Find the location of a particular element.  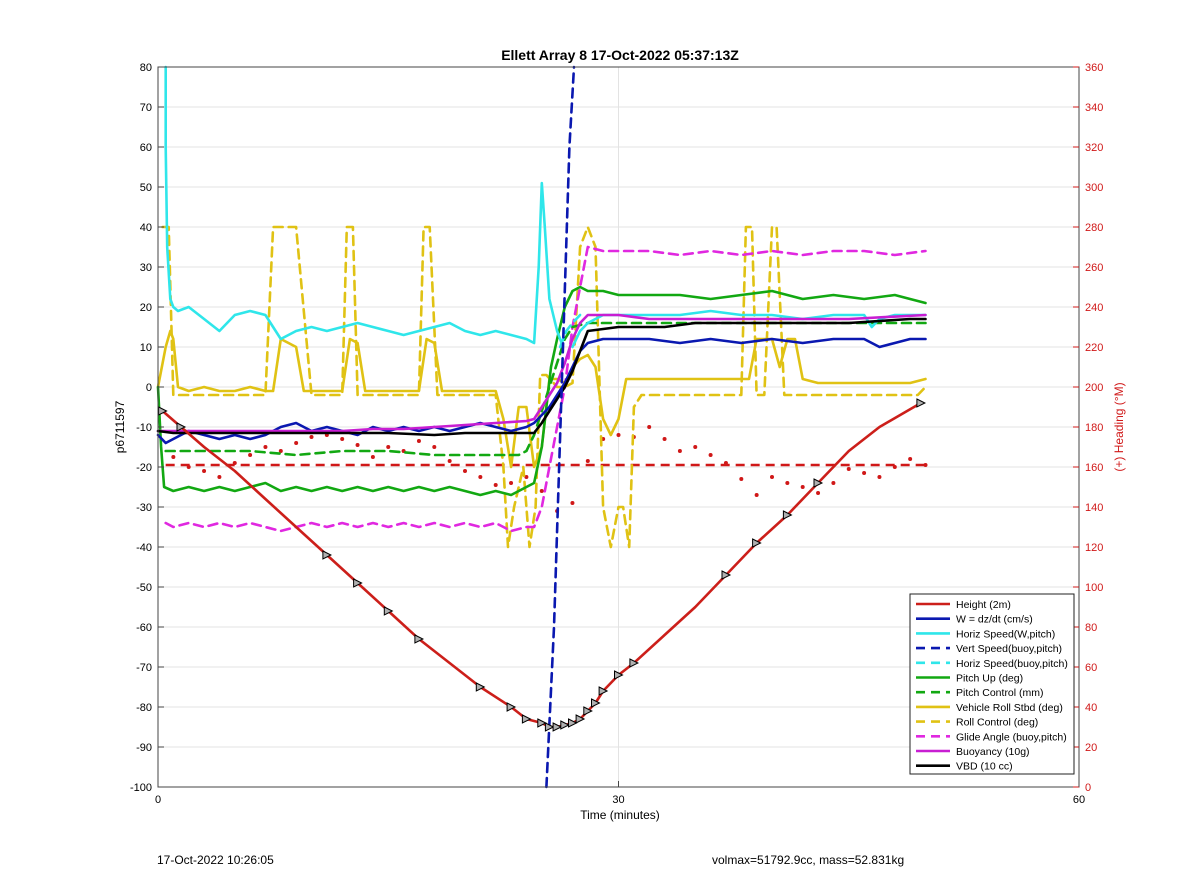

y-tick-label-left: 10 is located at coordinates (146, 348).